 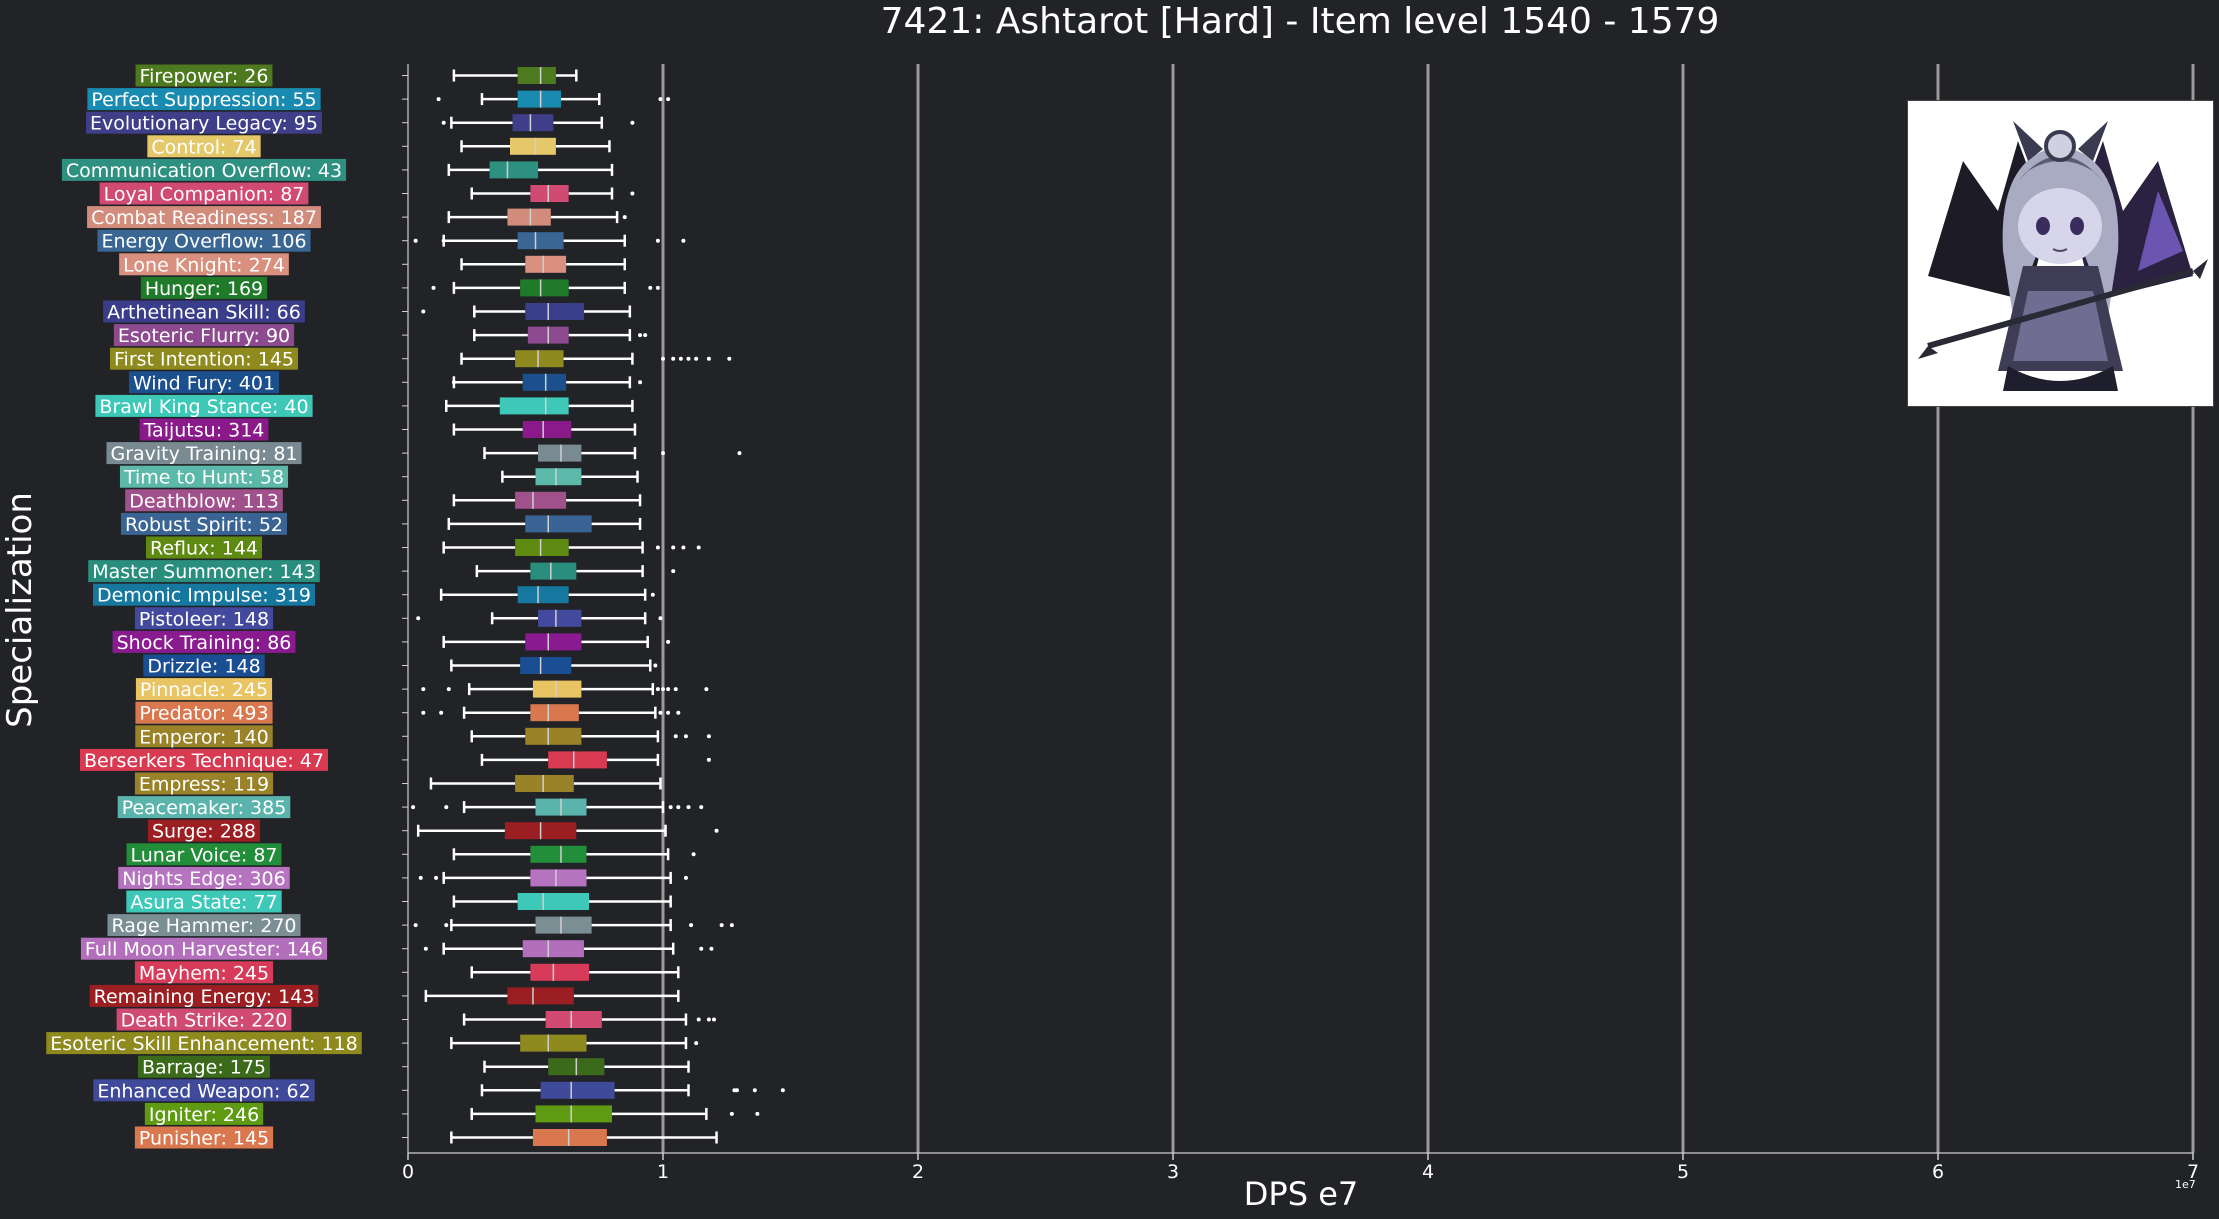 I want to click on category-label-text: Empress: 119, so click(x=204, y=785).